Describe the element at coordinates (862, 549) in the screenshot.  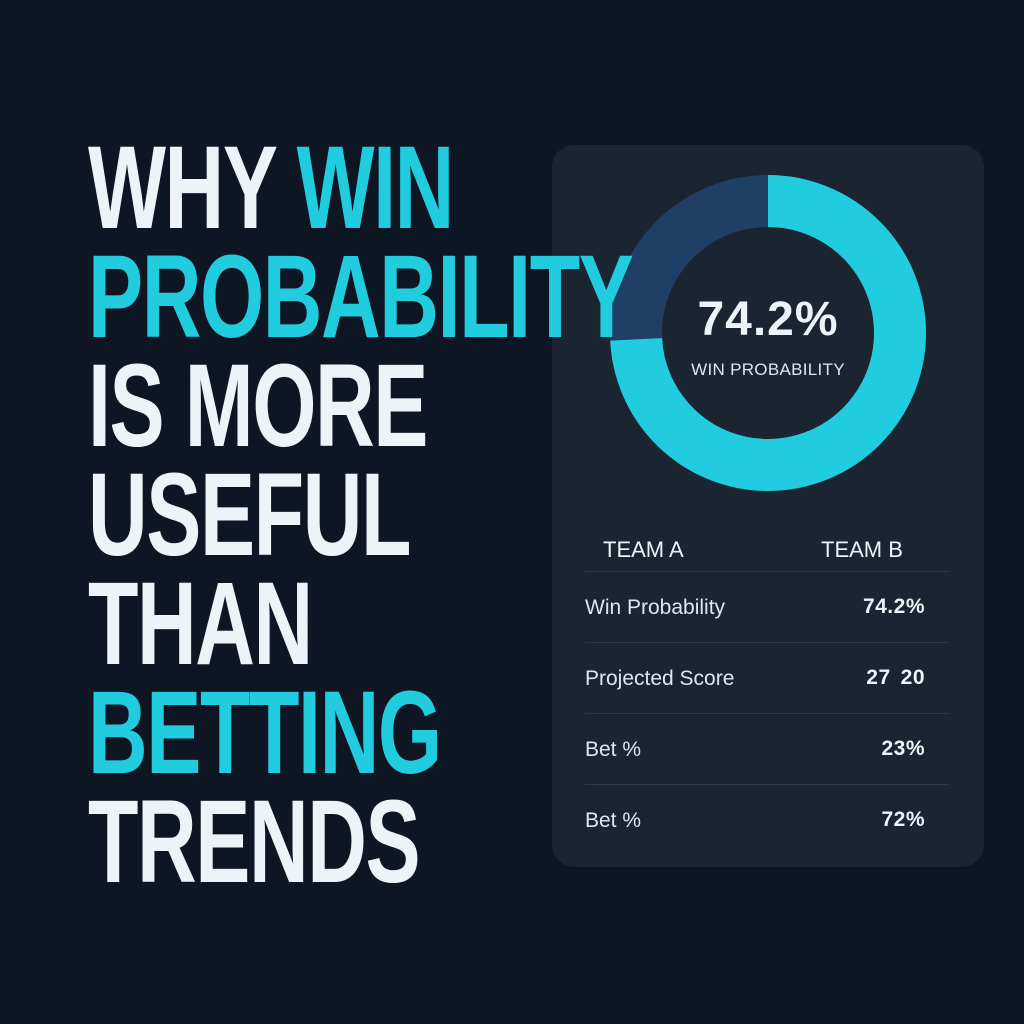
I see `header-team-b: TEAM B` at that location.